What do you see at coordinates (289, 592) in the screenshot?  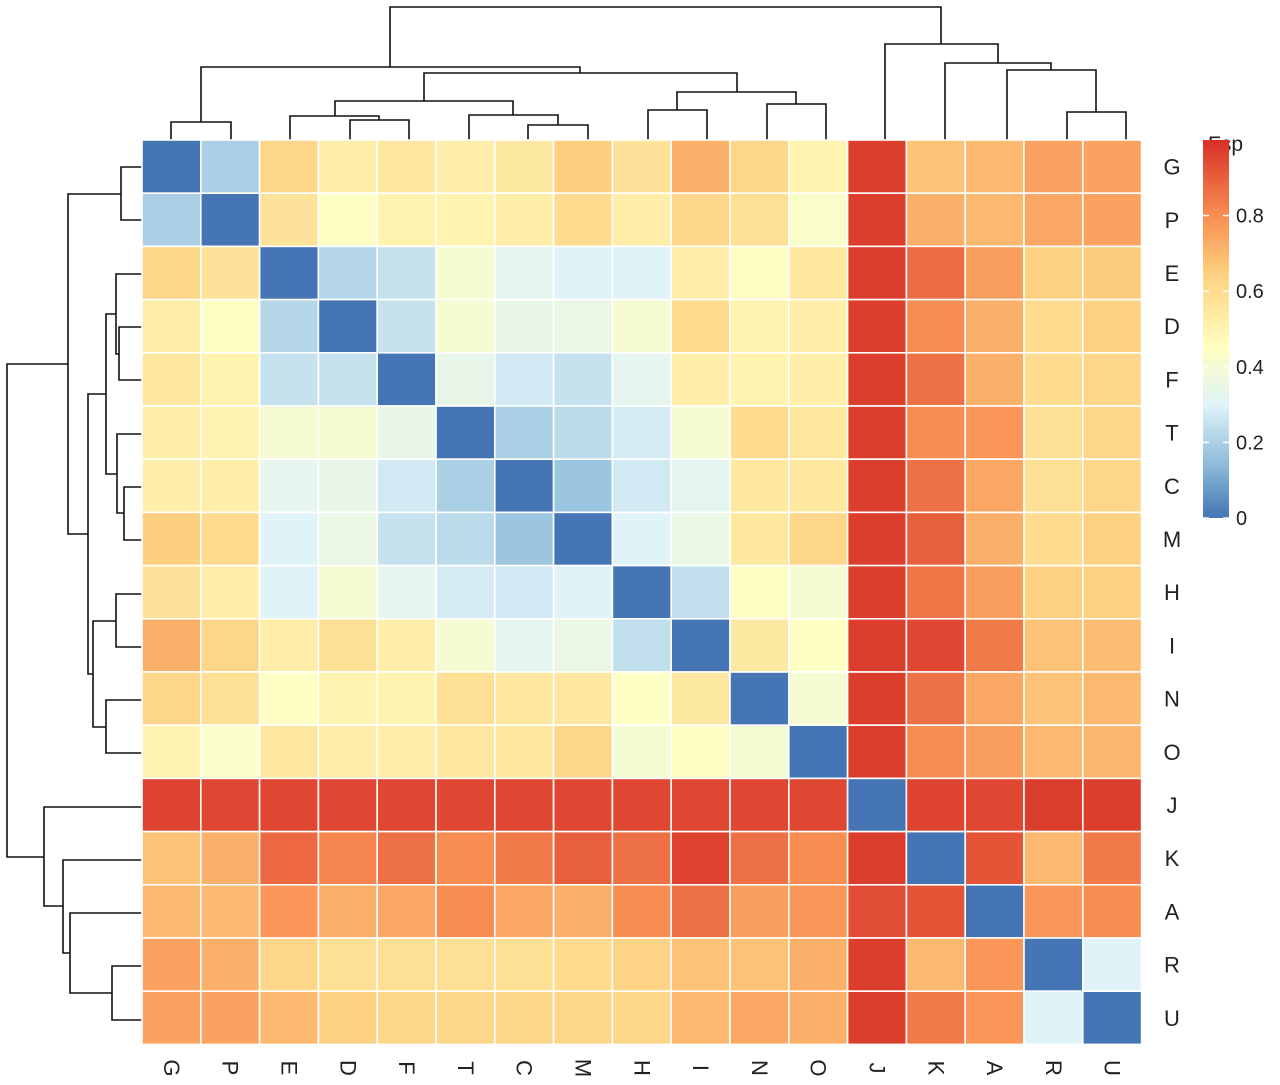 I see `heatmap-cell-H-E` at bounding box center [289, 592].